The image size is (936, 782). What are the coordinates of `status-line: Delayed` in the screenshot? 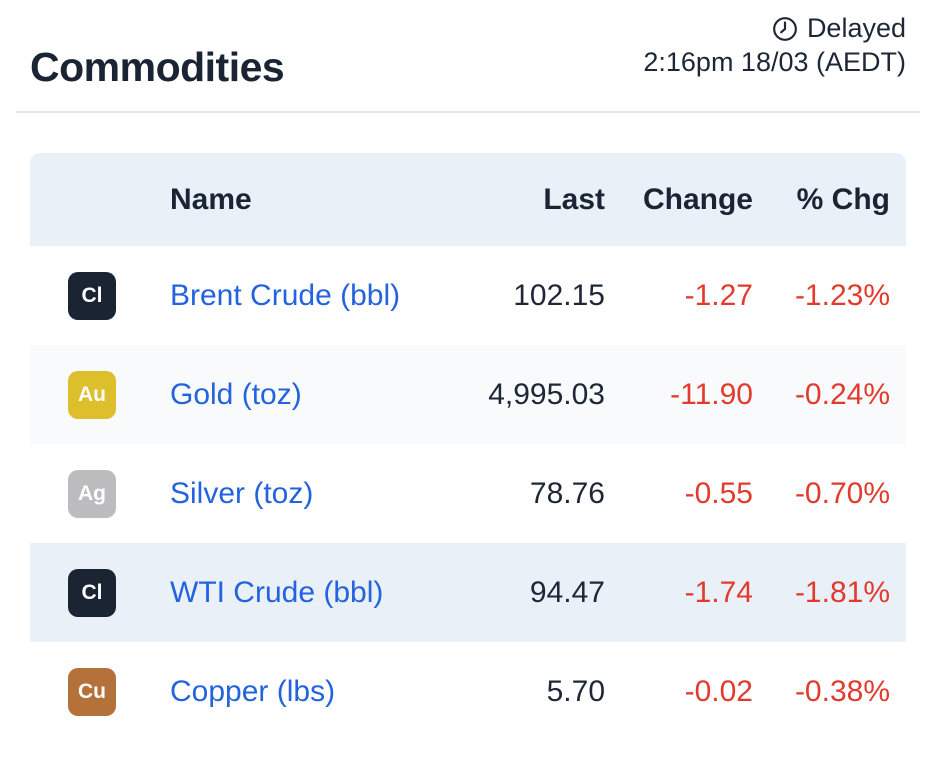 It's located at (774, 29).